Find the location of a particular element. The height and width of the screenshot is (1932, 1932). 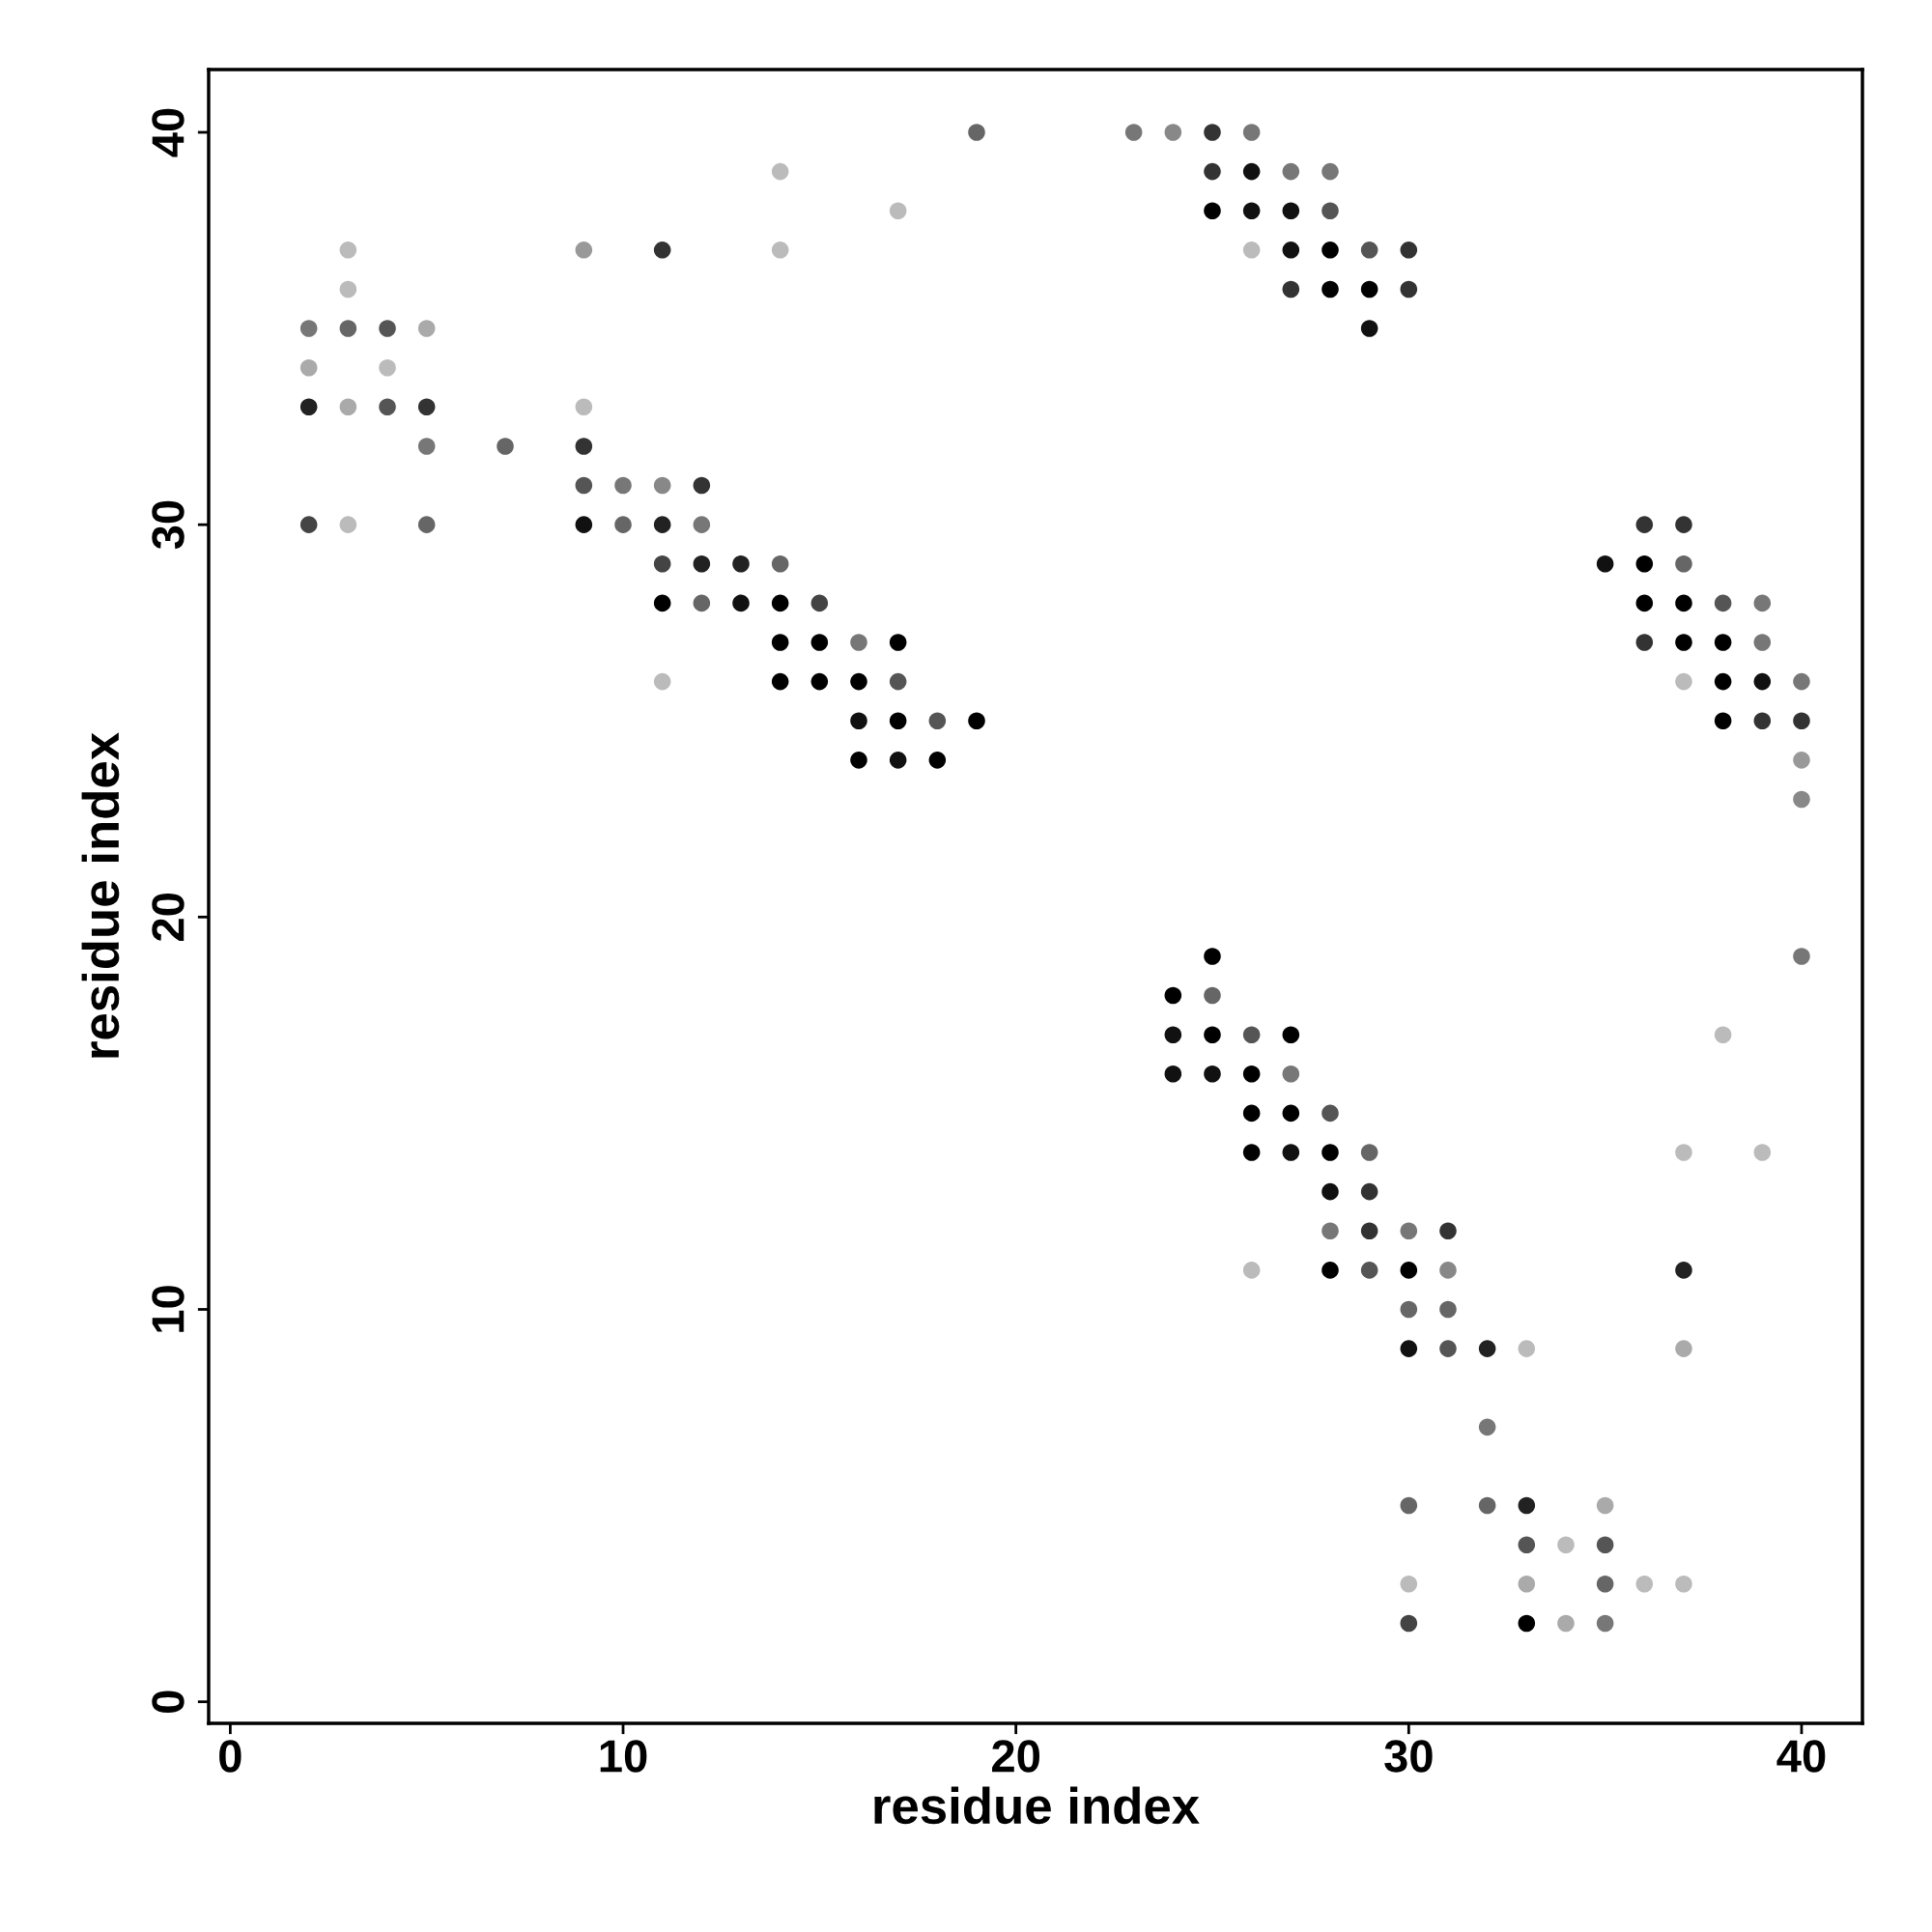

y-tick-label: 40 is located at coordinates (168, 132).